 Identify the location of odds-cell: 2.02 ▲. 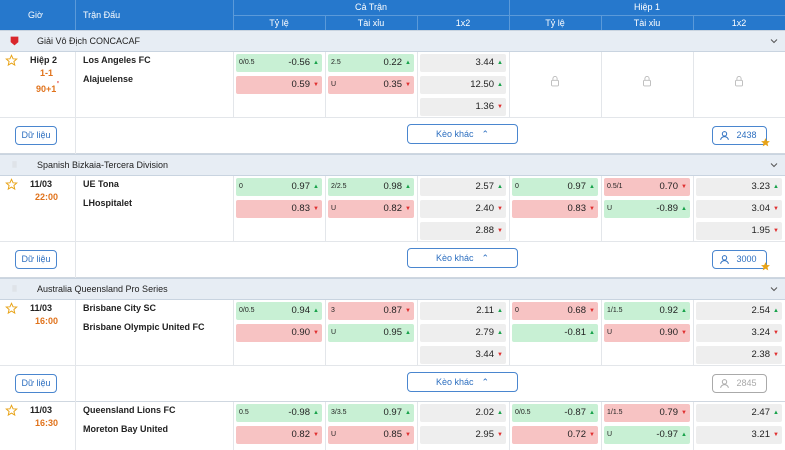
(463, 413).